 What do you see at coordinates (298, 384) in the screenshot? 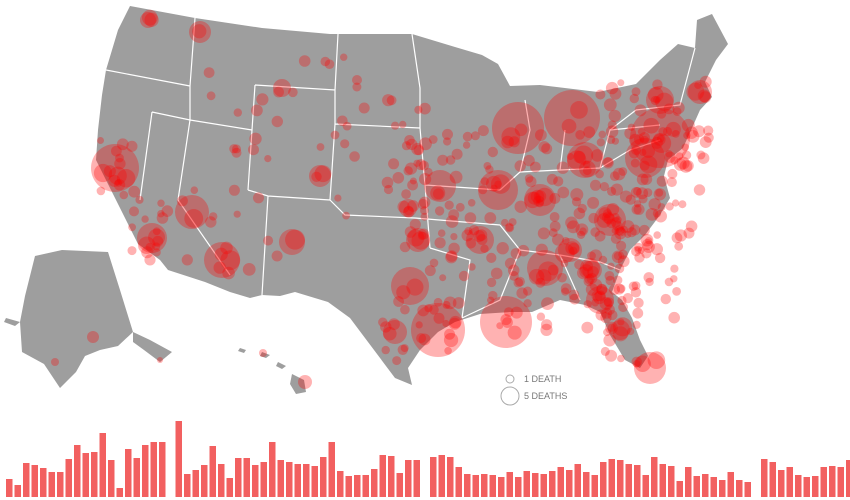
I see `hawaii-main-shape` at bounding box center [298, 384].